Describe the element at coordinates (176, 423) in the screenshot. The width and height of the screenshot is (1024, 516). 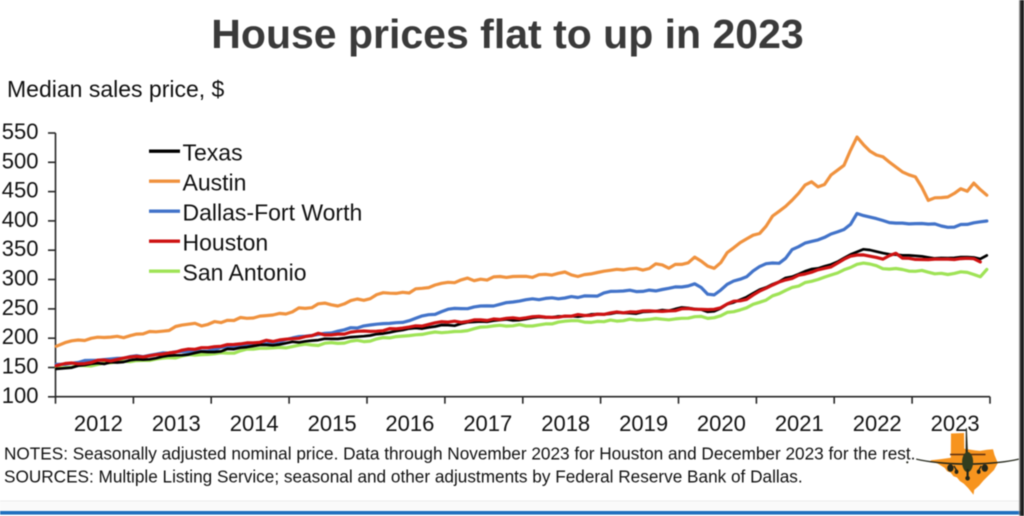
I see `svg-text: 2013` at that location.